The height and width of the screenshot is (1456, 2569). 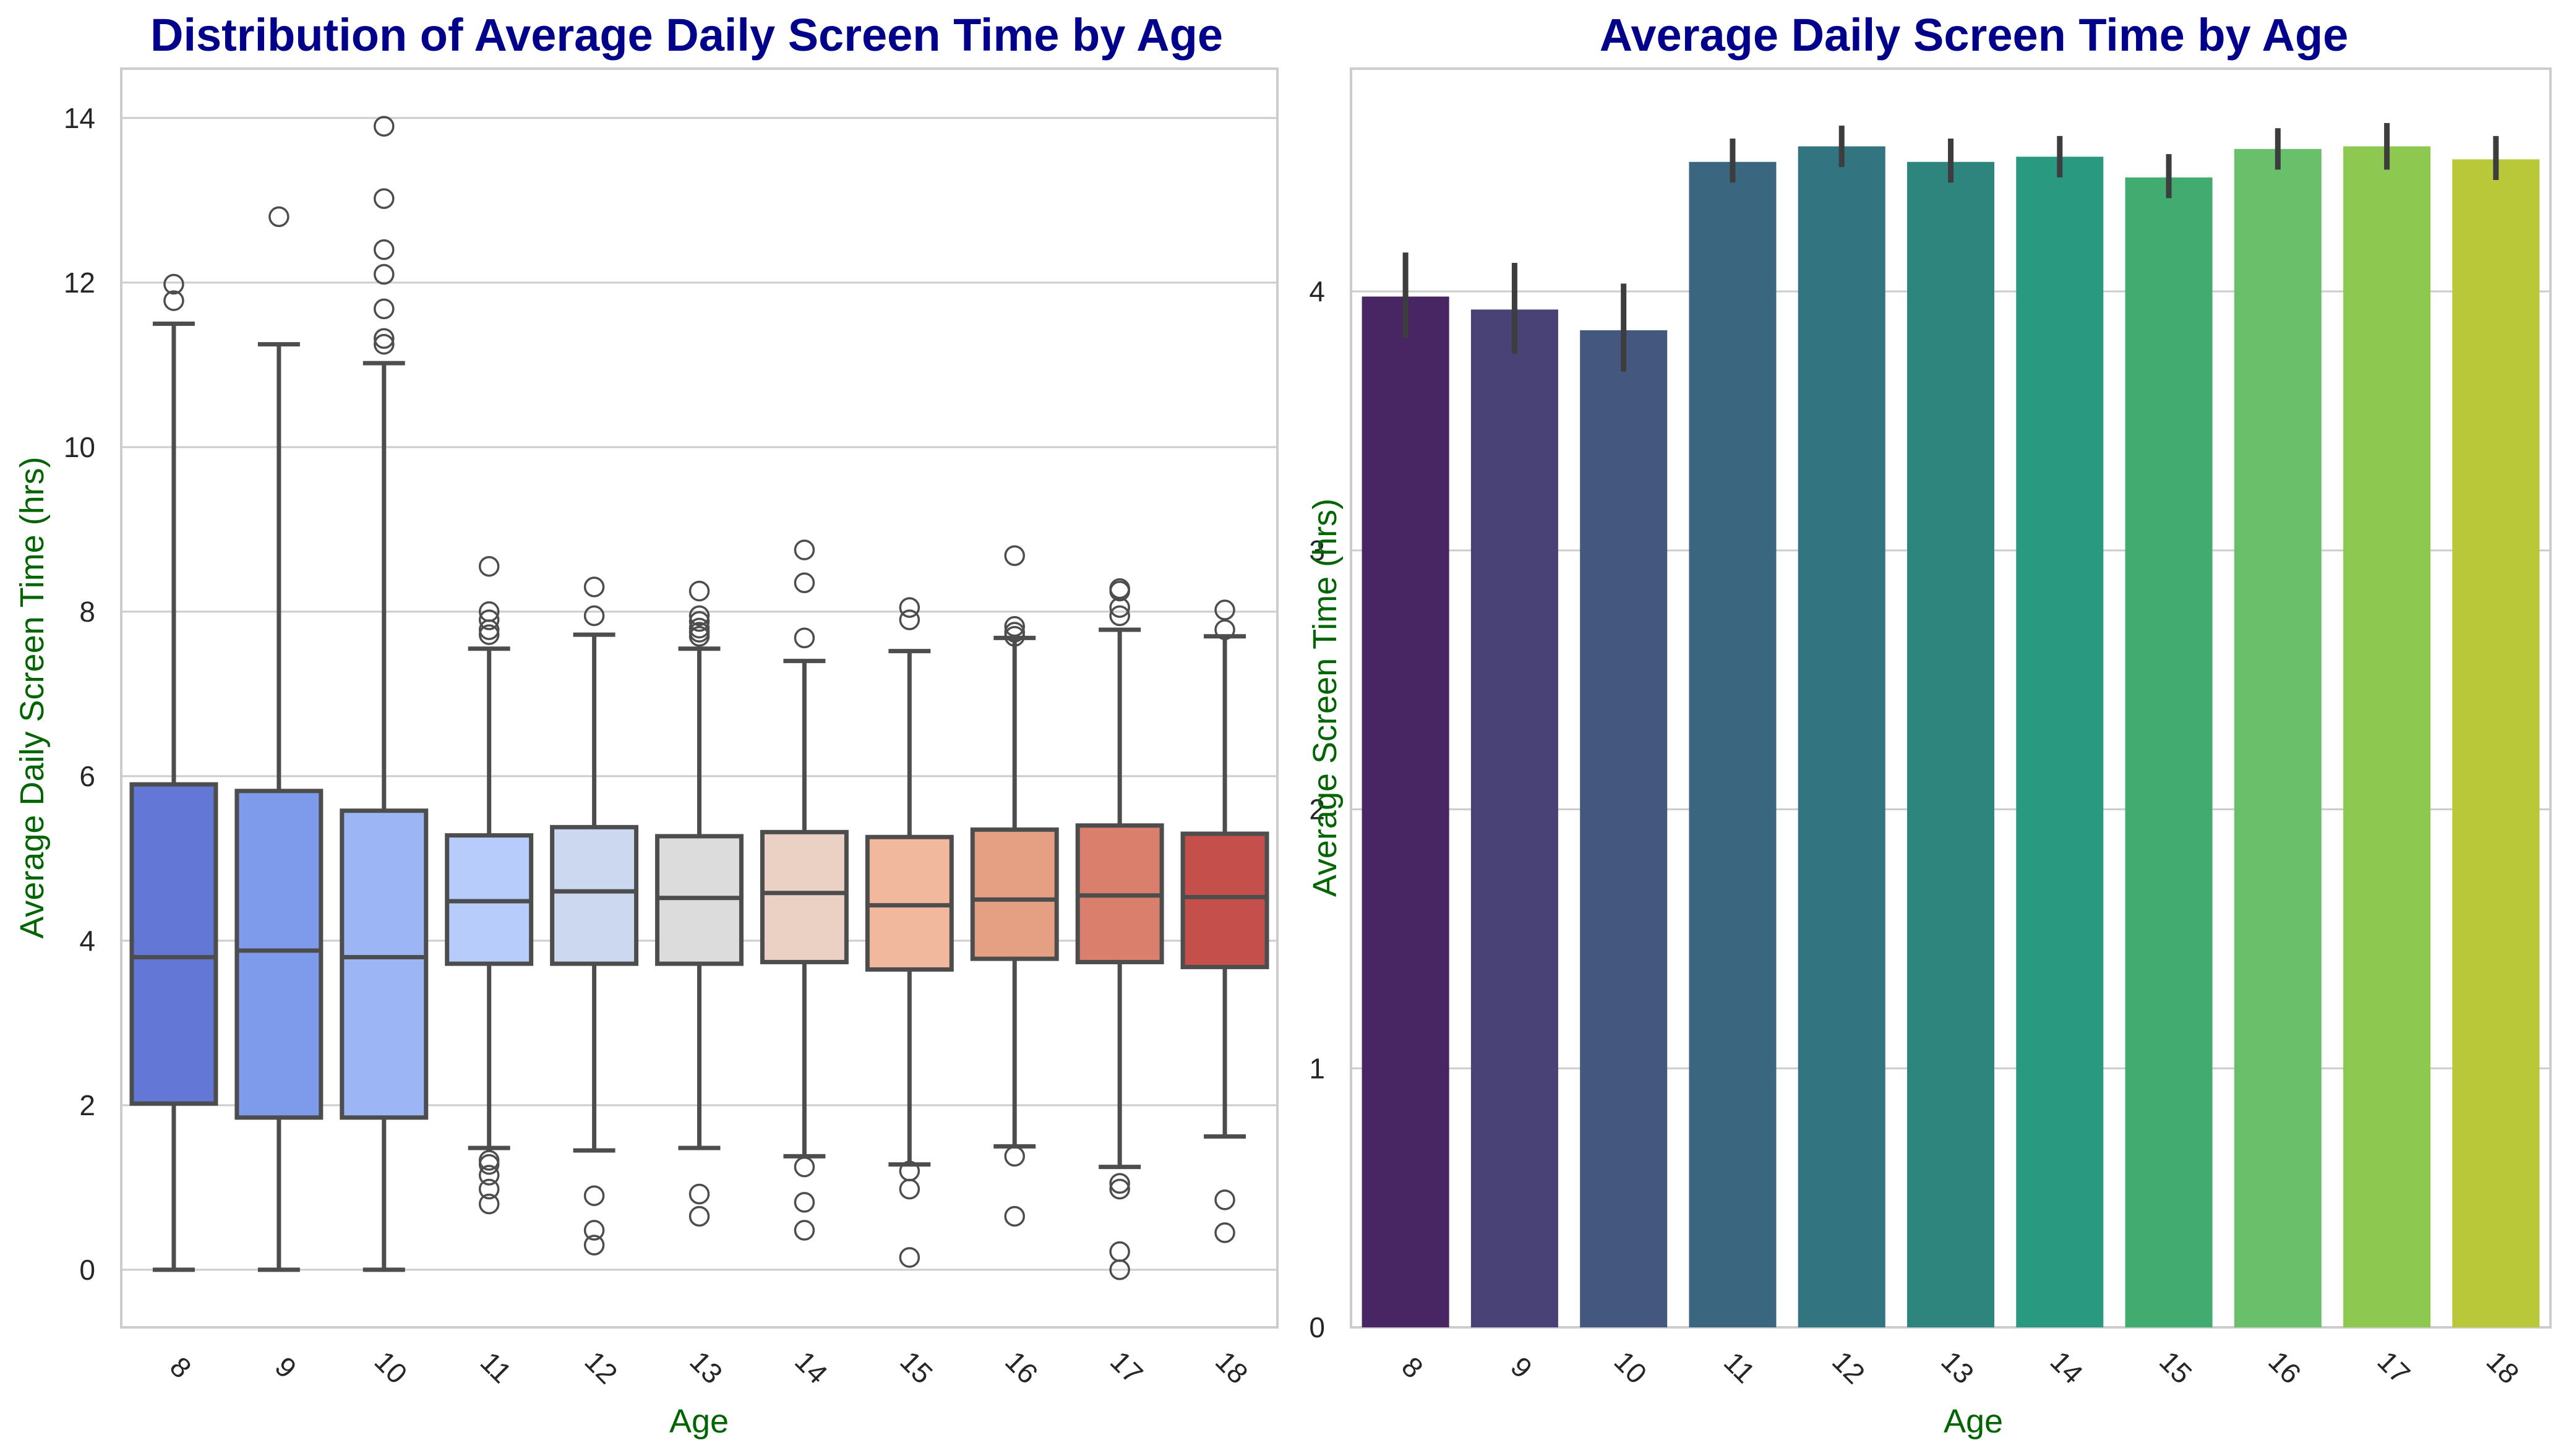 What do you see at coordinates (1317, 550) in the screenshot?
I see `barchart-y-tick-label: 3` at bounding box center [1317, 550].